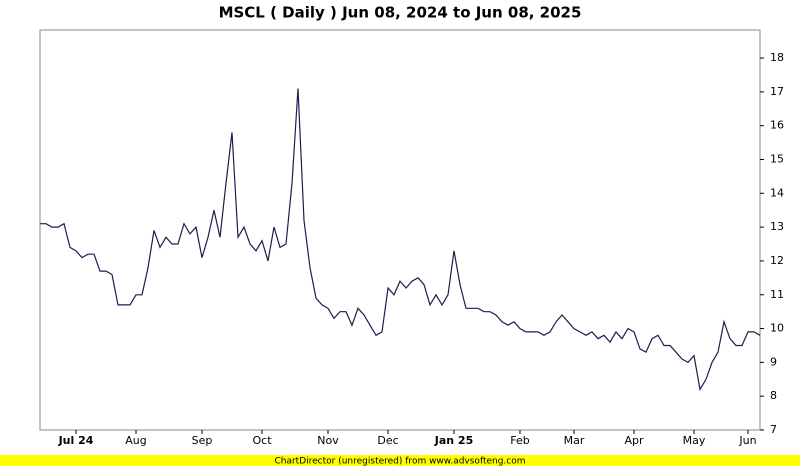 This screenshot has width=800, height=470. Describe the element at coordinates (777, 91) in the screenshot. I see `y-tick-label: 17` at that location.